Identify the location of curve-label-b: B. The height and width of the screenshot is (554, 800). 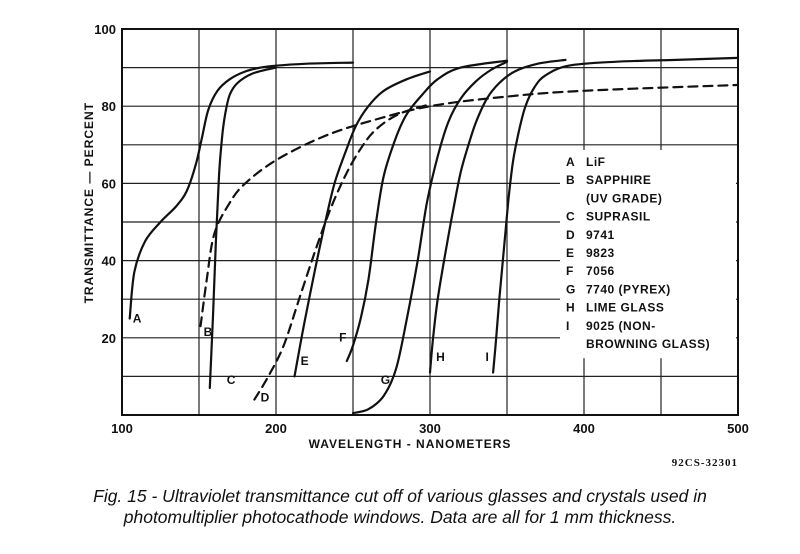
(208, 332).